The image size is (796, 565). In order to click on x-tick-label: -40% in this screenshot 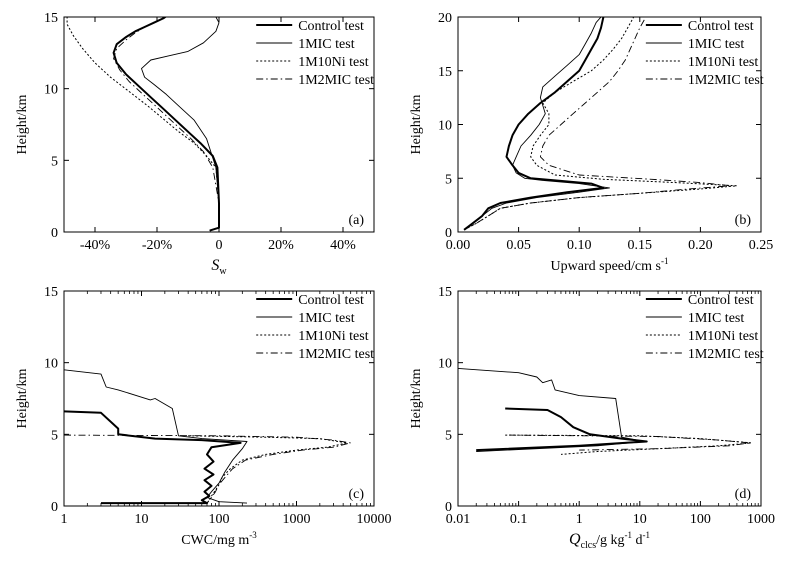, I will do `click(95, 245)`.